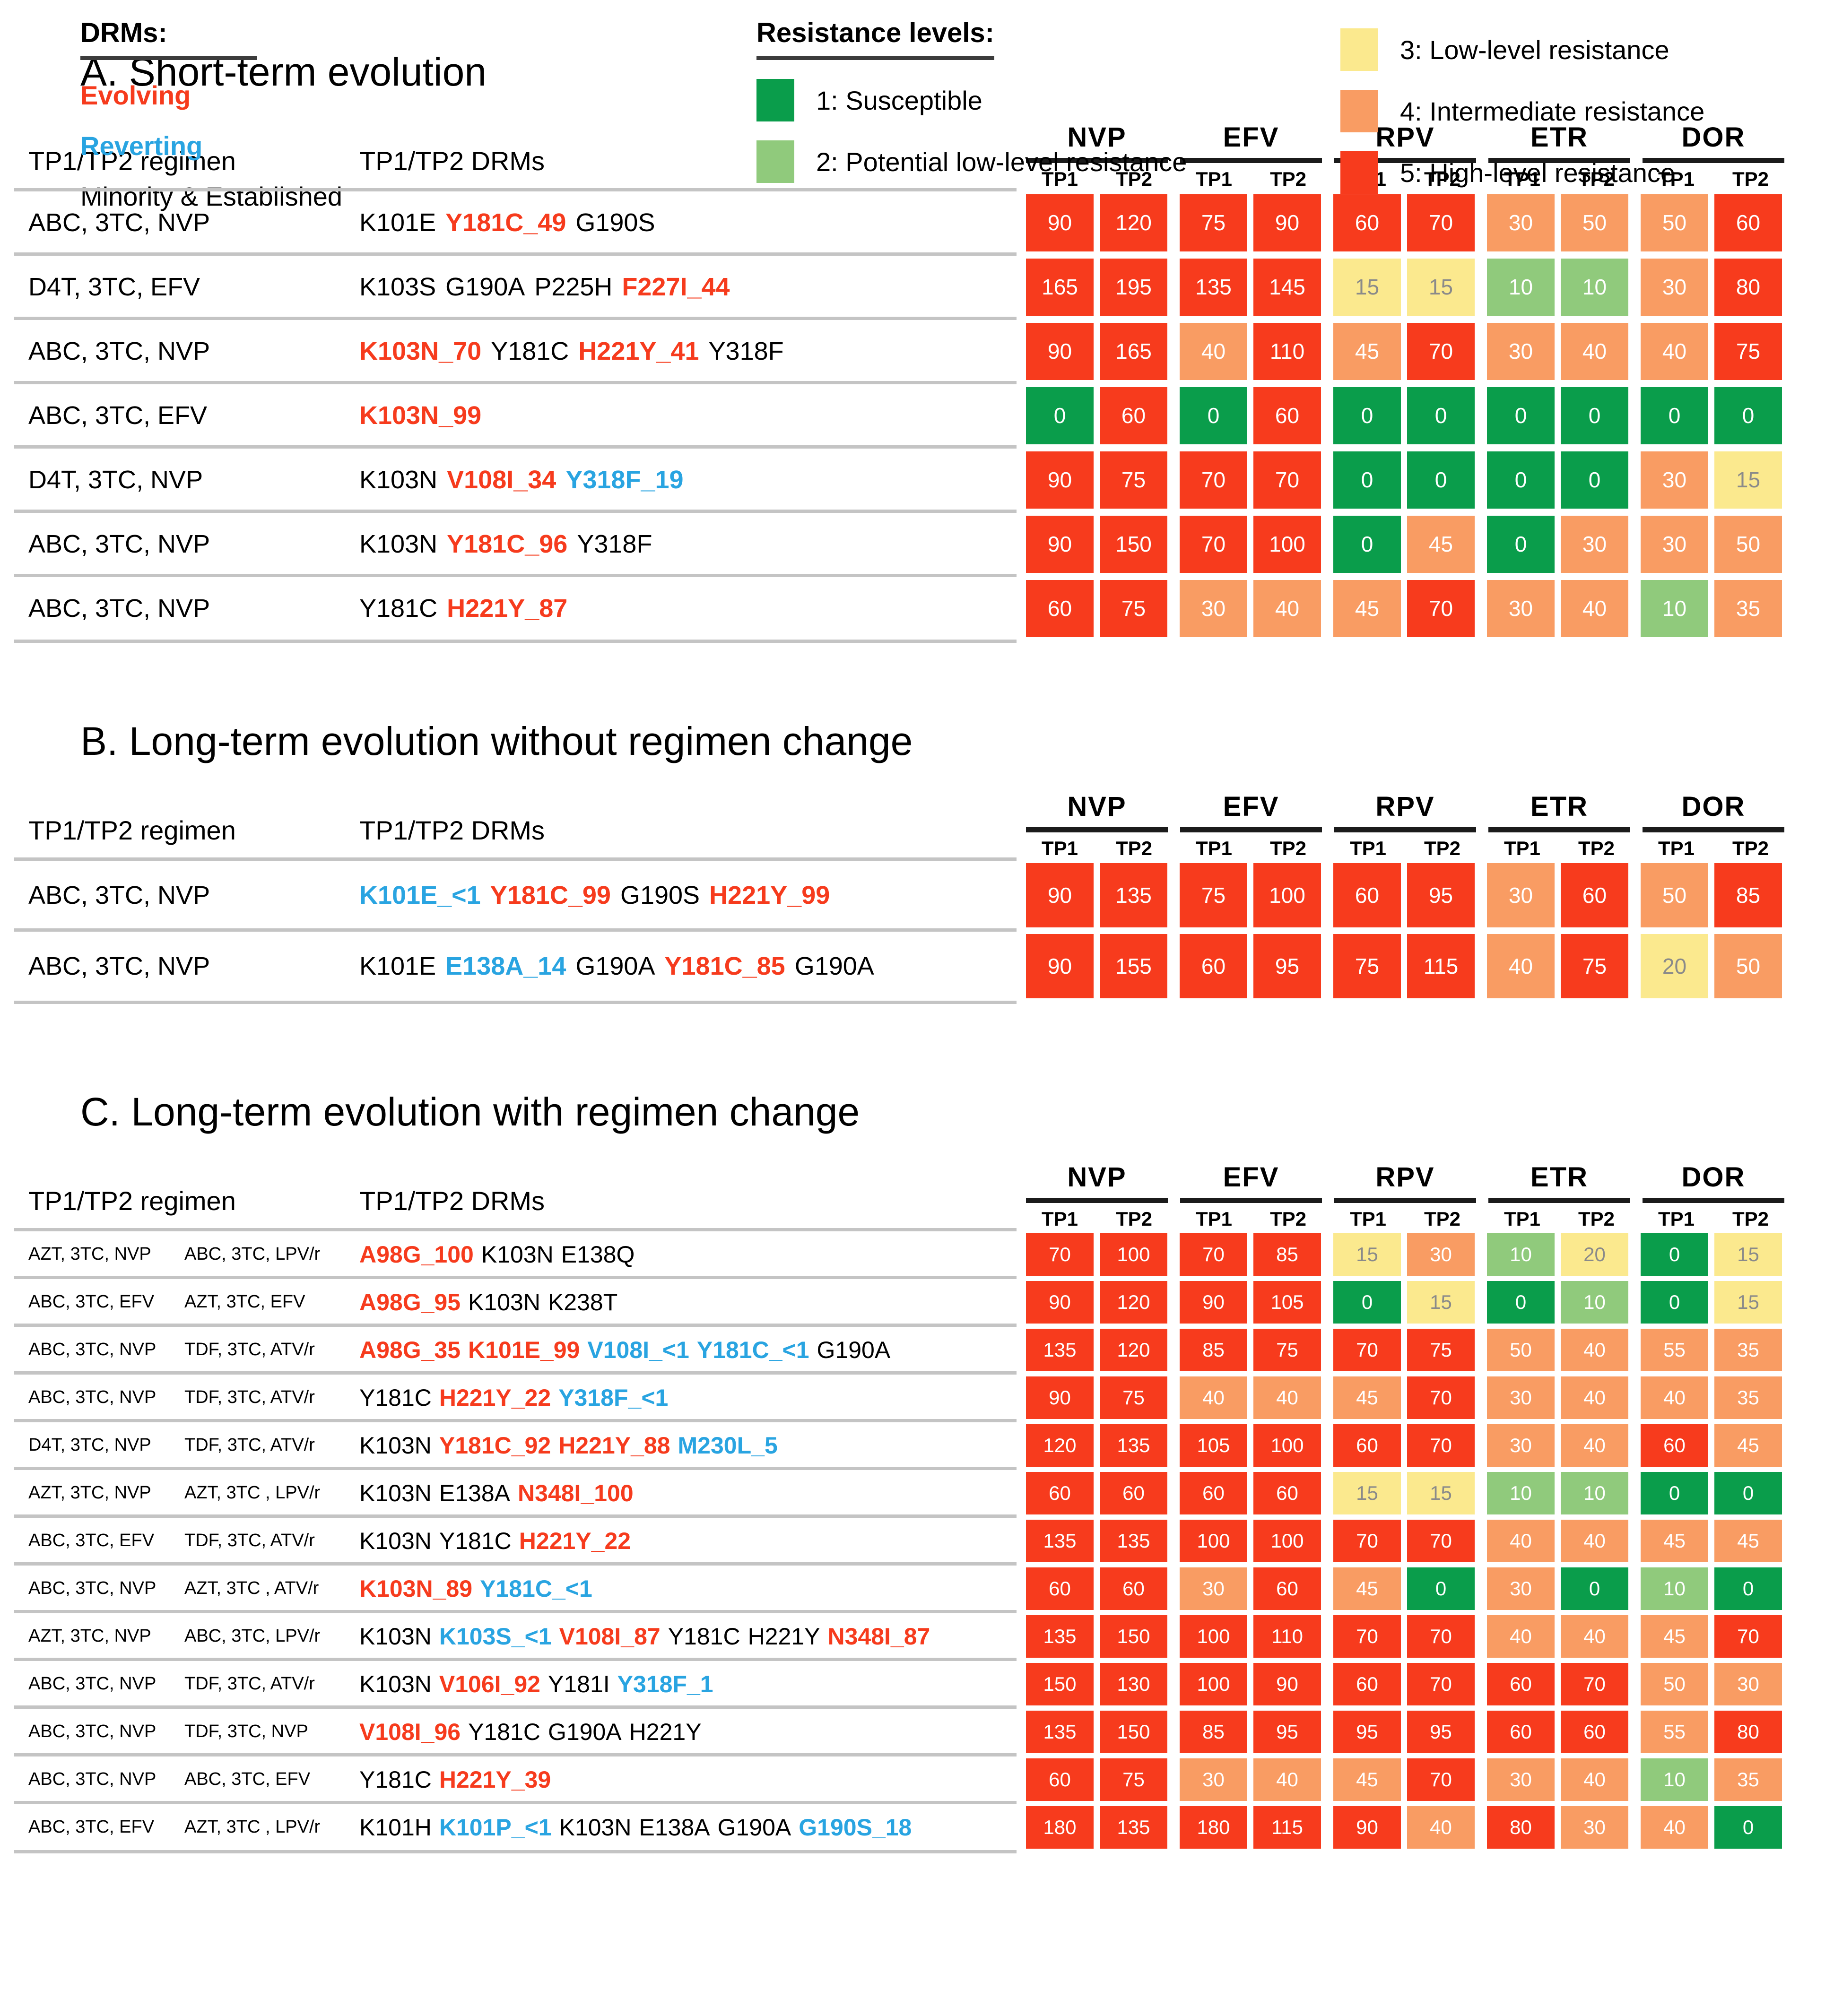  I want to click on heat-cell-etr-tp1: 60, so click(1521, 1731).